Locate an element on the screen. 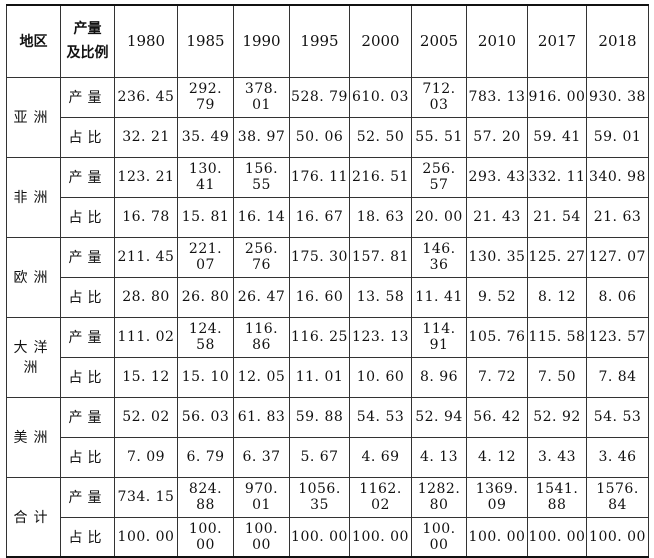 This screenshot has height=558, width=654. production-value-cell: 1576. 84 is located at coordinates (617, 497).